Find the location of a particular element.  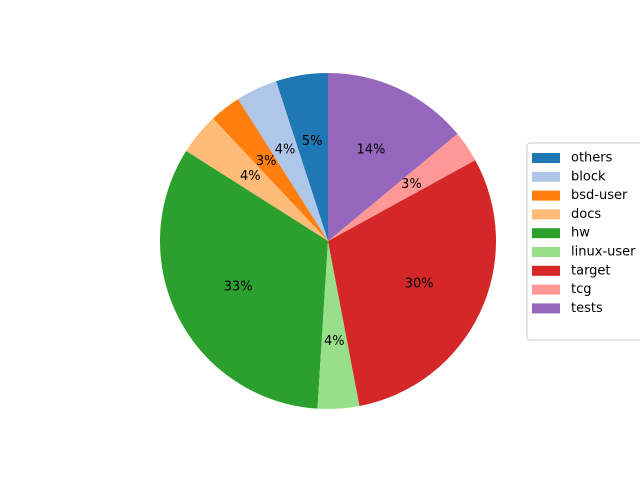

legend-label: tests is located at coordinates (587, 308).